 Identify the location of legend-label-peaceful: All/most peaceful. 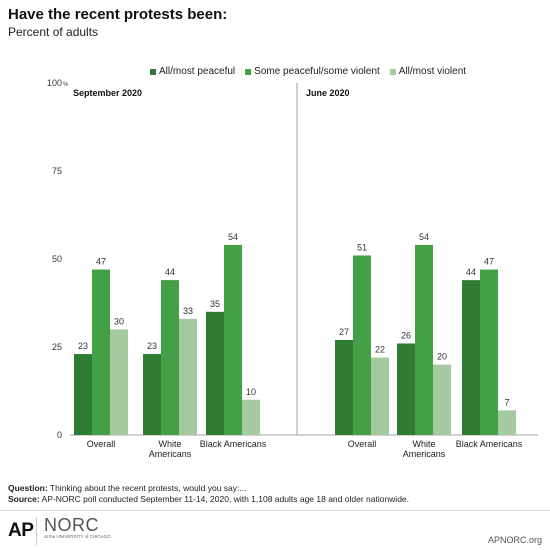
(197, 71).